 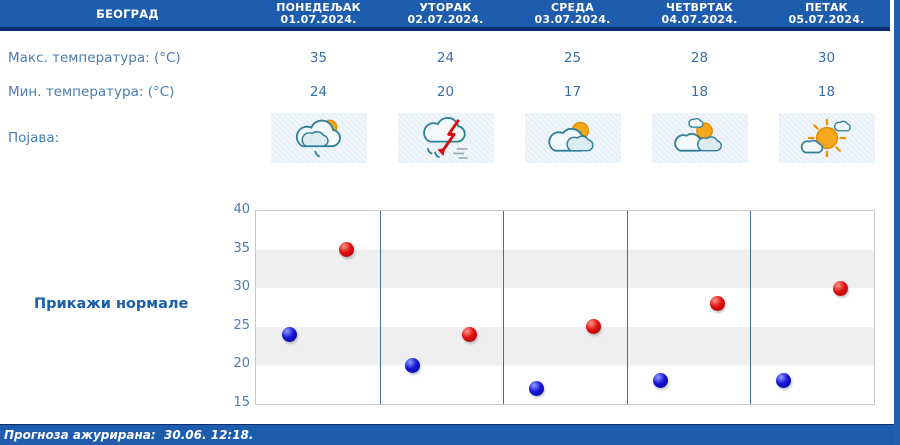 I want to click on max-temp-value: 35, so click(x=318, y=58).